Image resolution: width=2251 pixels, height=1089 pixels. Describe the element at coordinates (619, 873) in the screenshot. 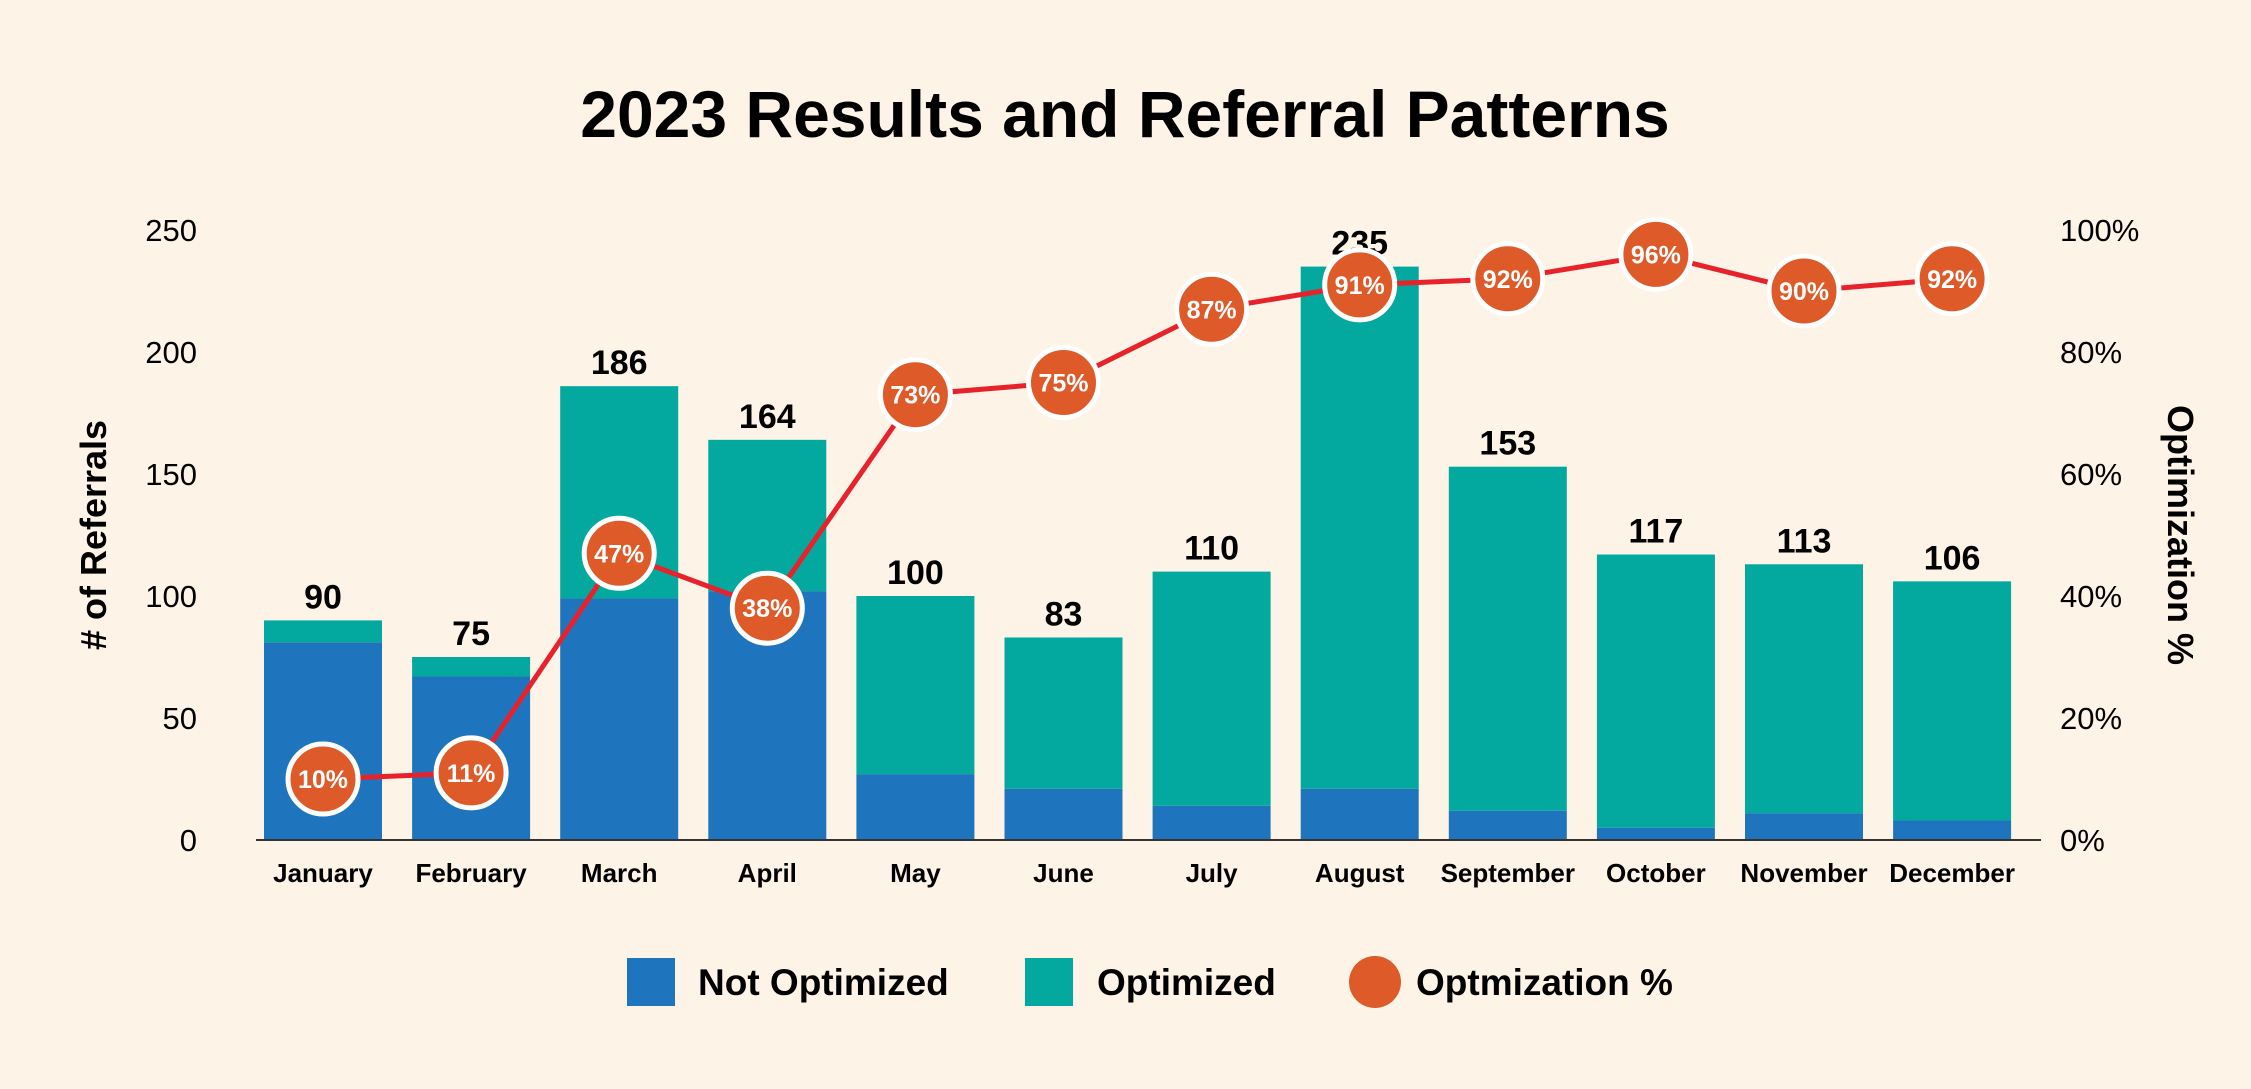

I see `x-tick-label: March` at that location.